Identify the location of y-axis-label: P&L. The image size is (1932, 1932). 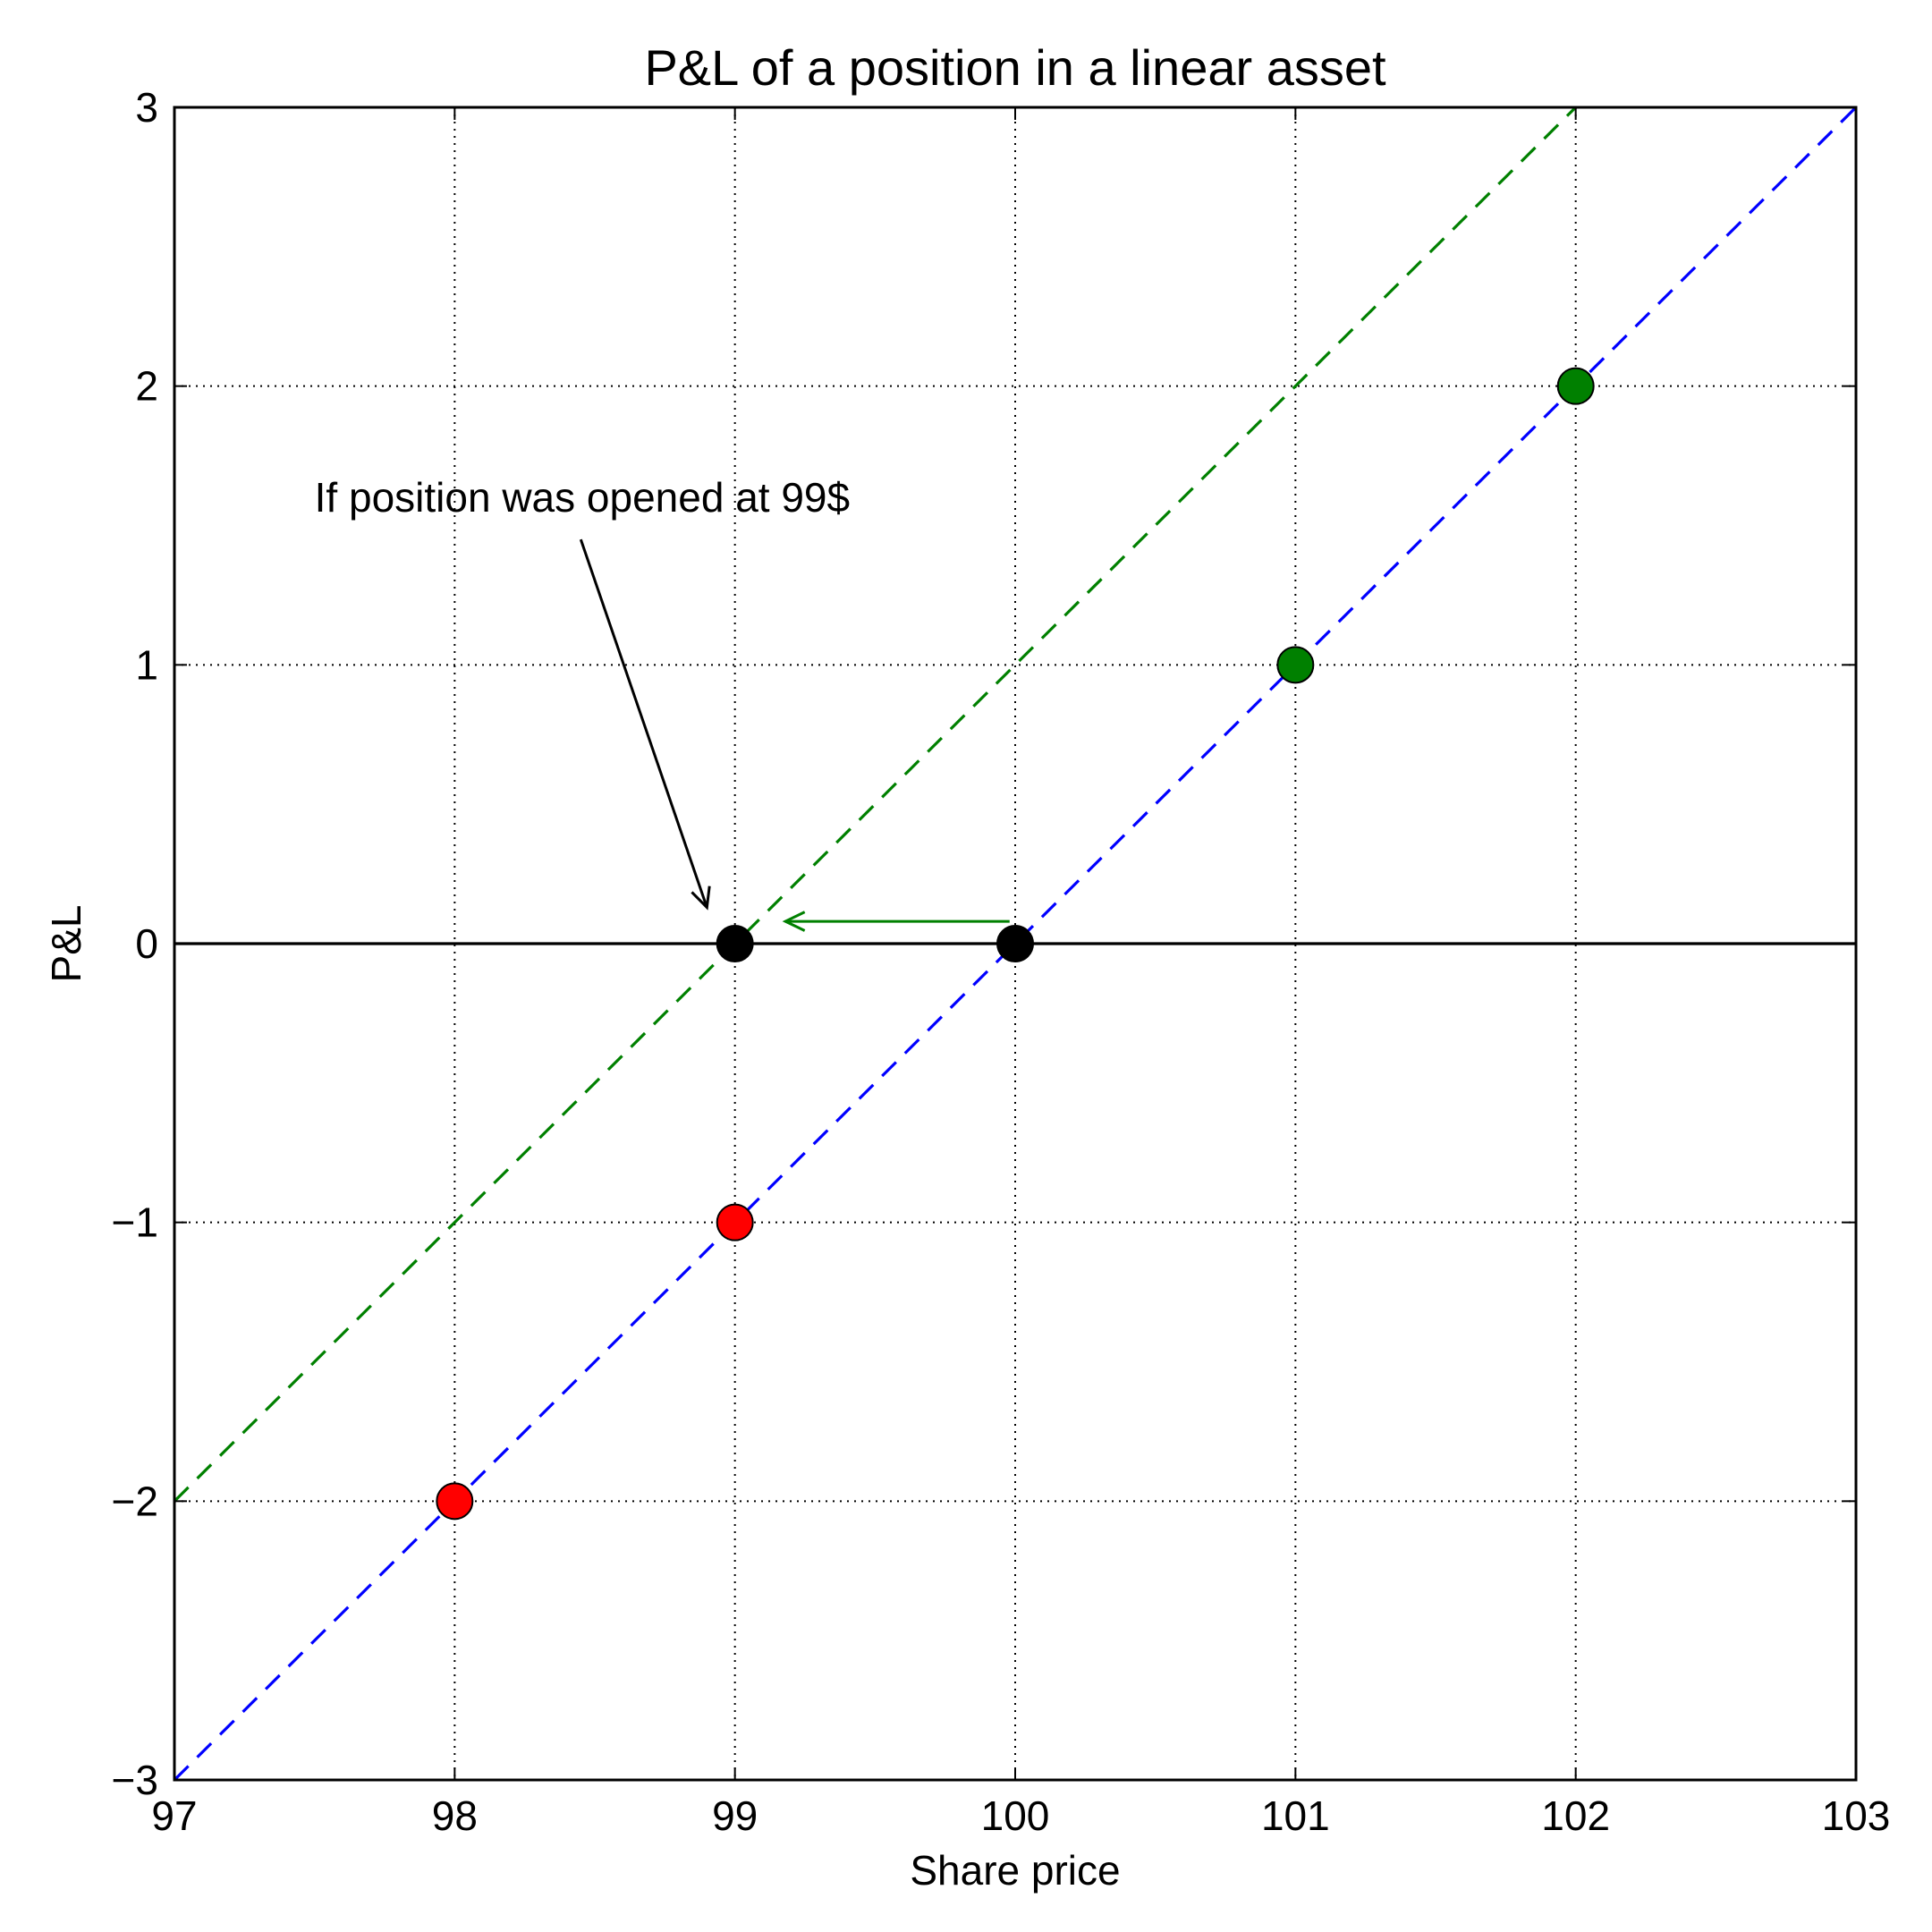
(66, 944).